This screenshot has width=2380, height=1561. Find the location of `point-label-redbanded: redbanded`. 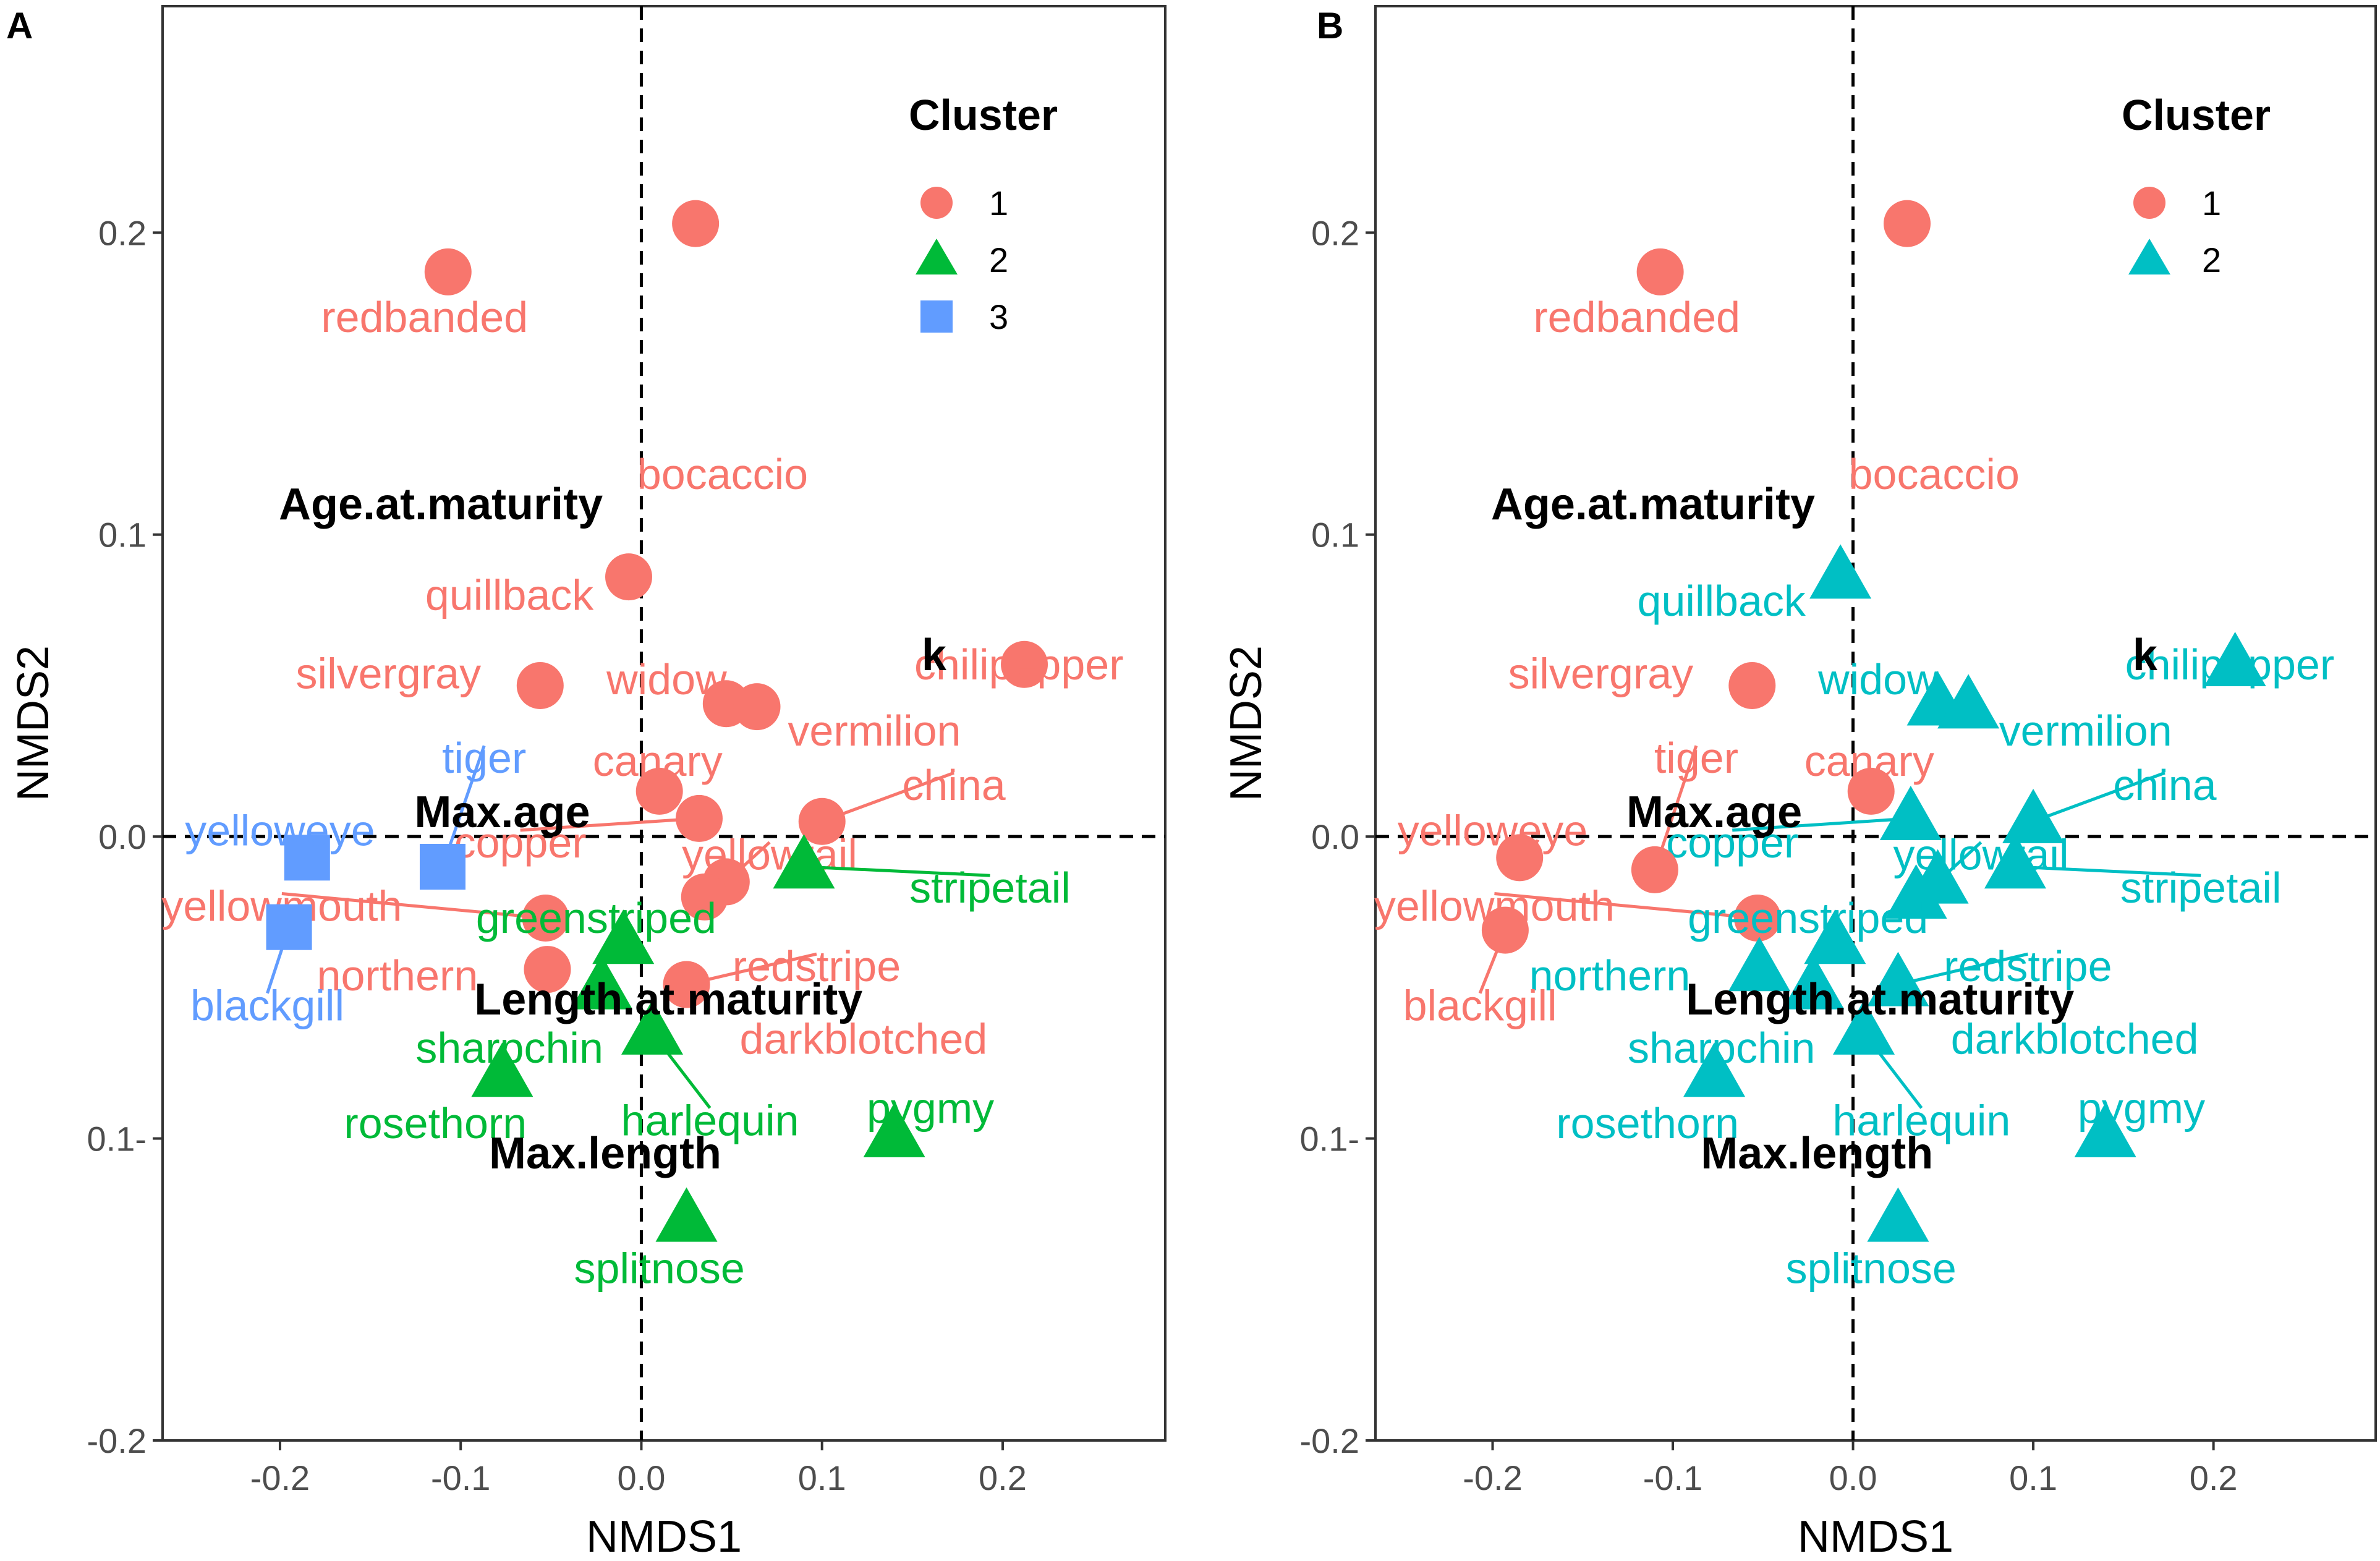

point-label-redbanded: redbanded is located at coordinates (1636, 317).